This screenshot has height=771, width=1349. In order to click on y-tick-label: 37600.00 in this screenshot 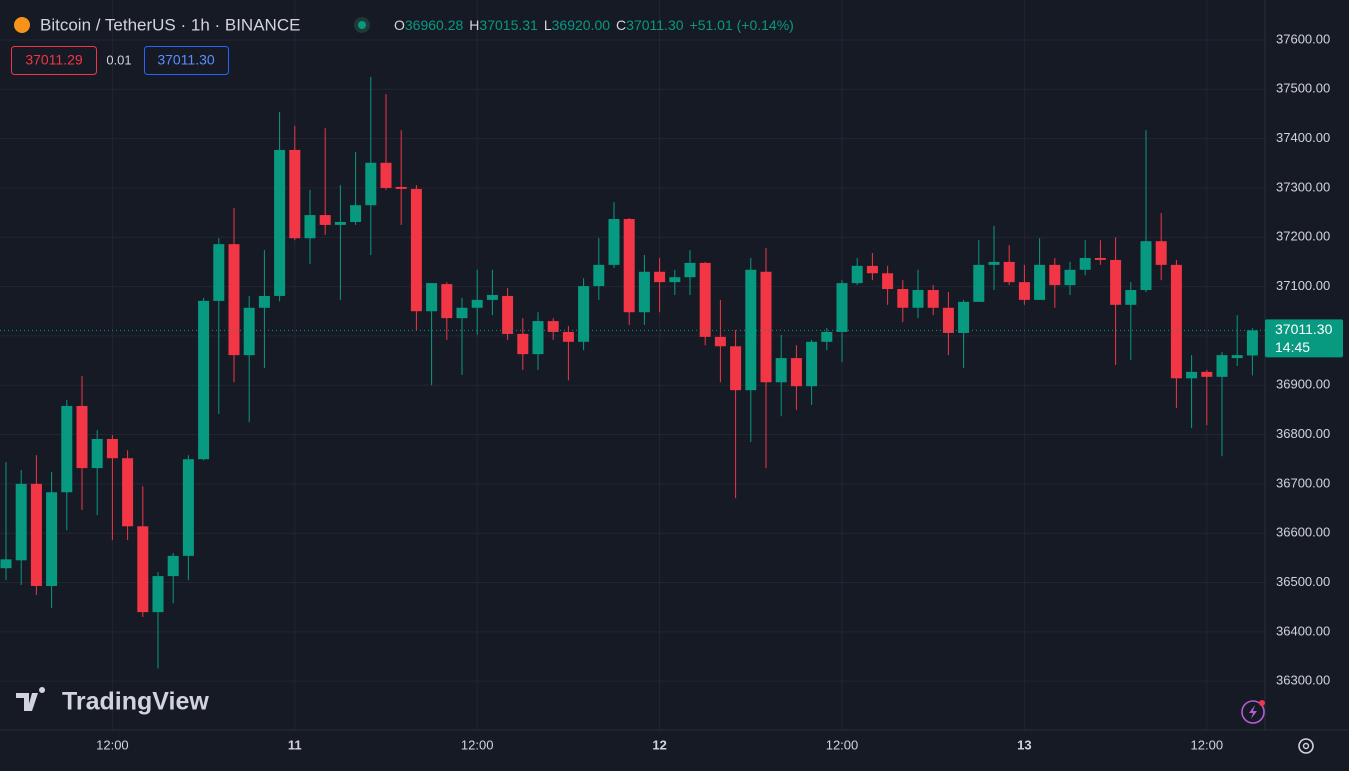, I will do `click(1303, 38)`.